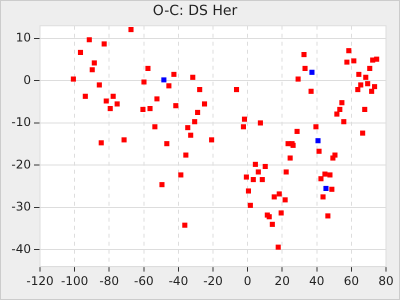  I want to click on x-tick-label: -100, so click(74, 281).